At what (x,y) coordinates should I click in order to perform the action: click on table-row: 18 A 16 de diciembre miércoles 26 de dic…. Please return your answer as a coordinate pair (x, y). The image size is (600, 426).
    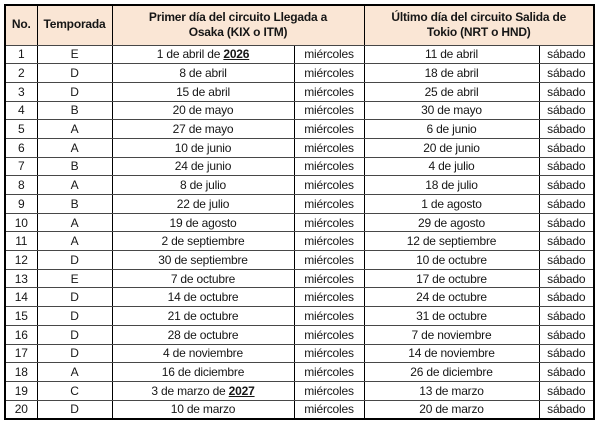
    Looking at the image, I should click on (299, 372).